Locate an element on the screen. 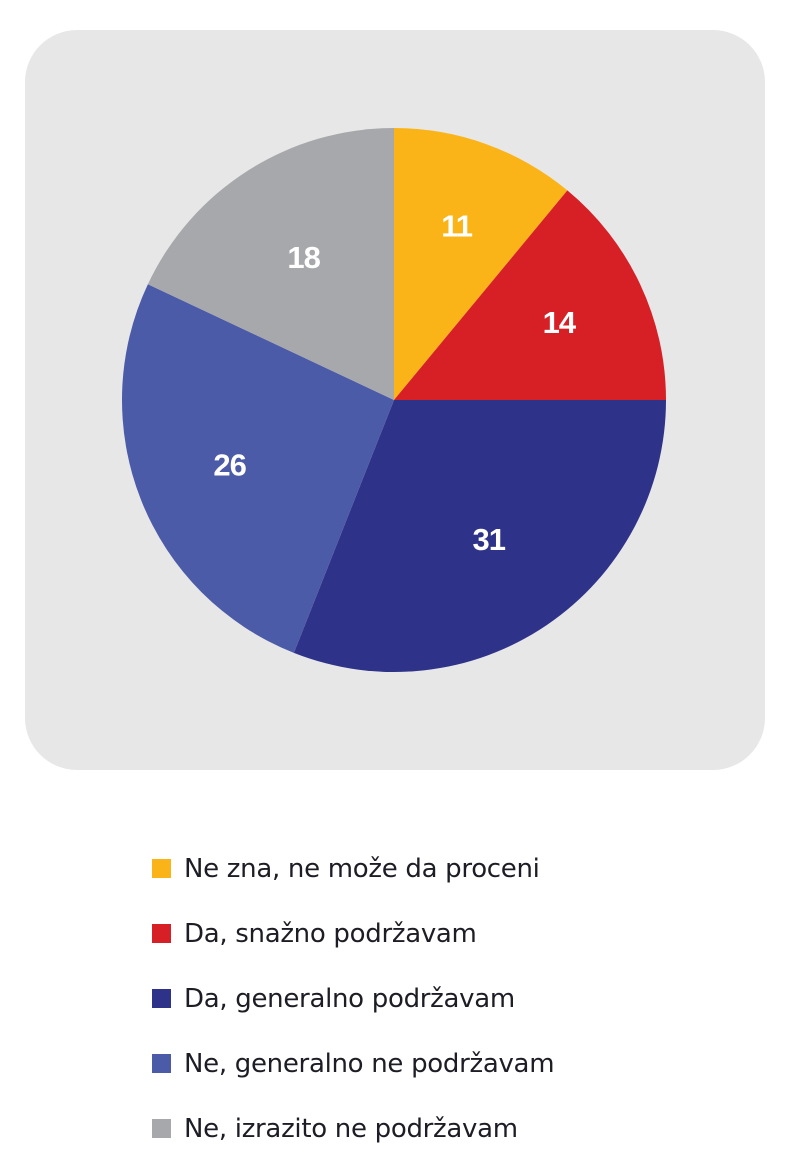 This screenshot has height=1171, width=790. pie-slice-strongly-oppose is located at coordinates (270, 264).